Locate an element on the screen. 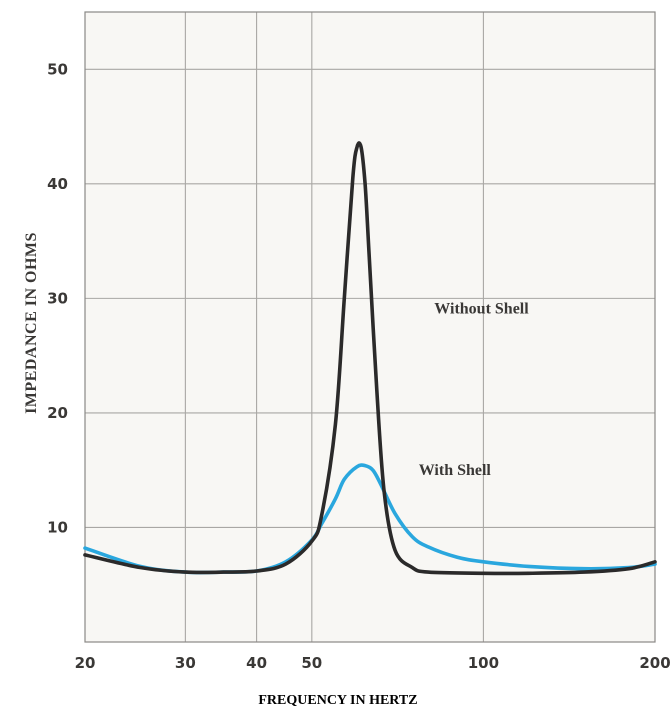  annotation-with-shell: With Shell is located at coordinates (455, 470).